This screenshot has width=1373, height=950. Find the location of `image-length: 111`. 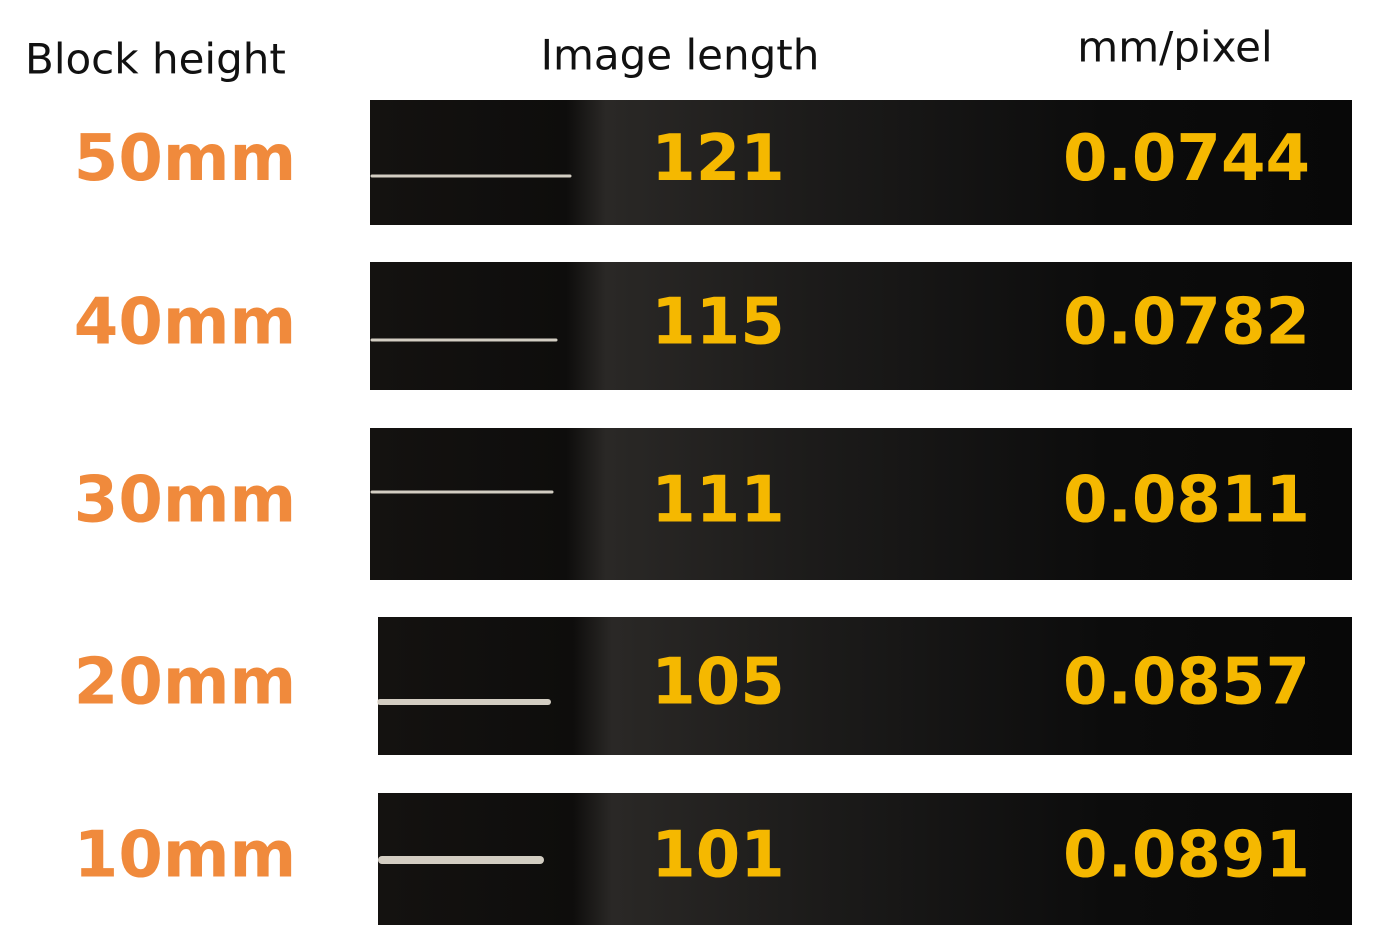

image-length: 111 is located at coordinates (718, 501).